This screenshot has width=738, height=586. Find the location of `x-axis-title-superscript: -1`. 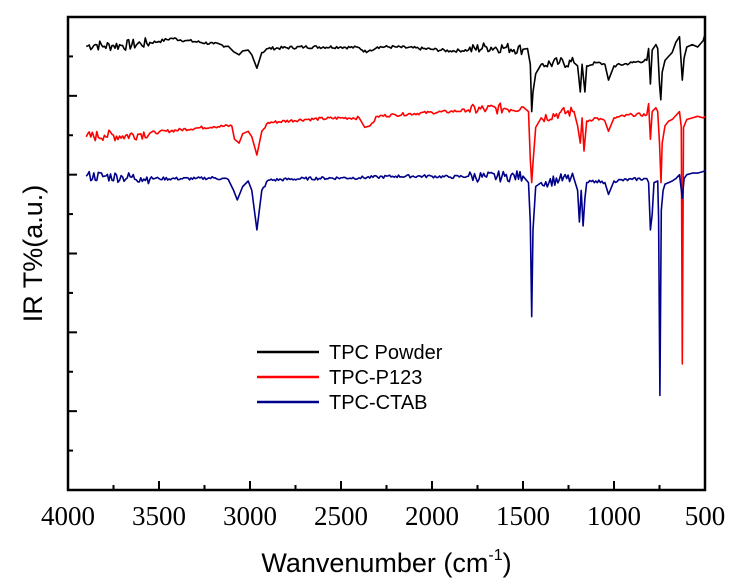

x-axis-title-superscript: -1 is located at coordinates (495, 555).